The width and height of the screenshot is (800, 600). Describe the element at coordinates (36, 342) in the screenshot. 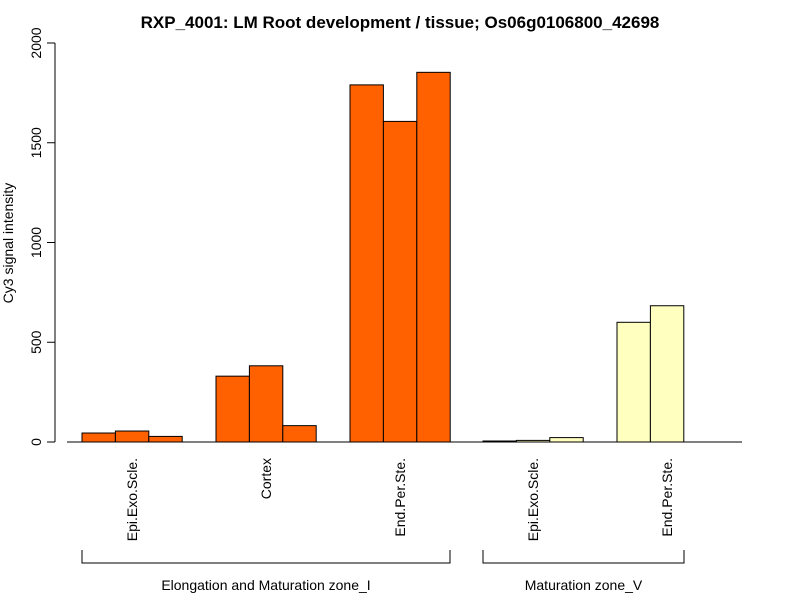

I see `y-tick-label: 500` at that location.